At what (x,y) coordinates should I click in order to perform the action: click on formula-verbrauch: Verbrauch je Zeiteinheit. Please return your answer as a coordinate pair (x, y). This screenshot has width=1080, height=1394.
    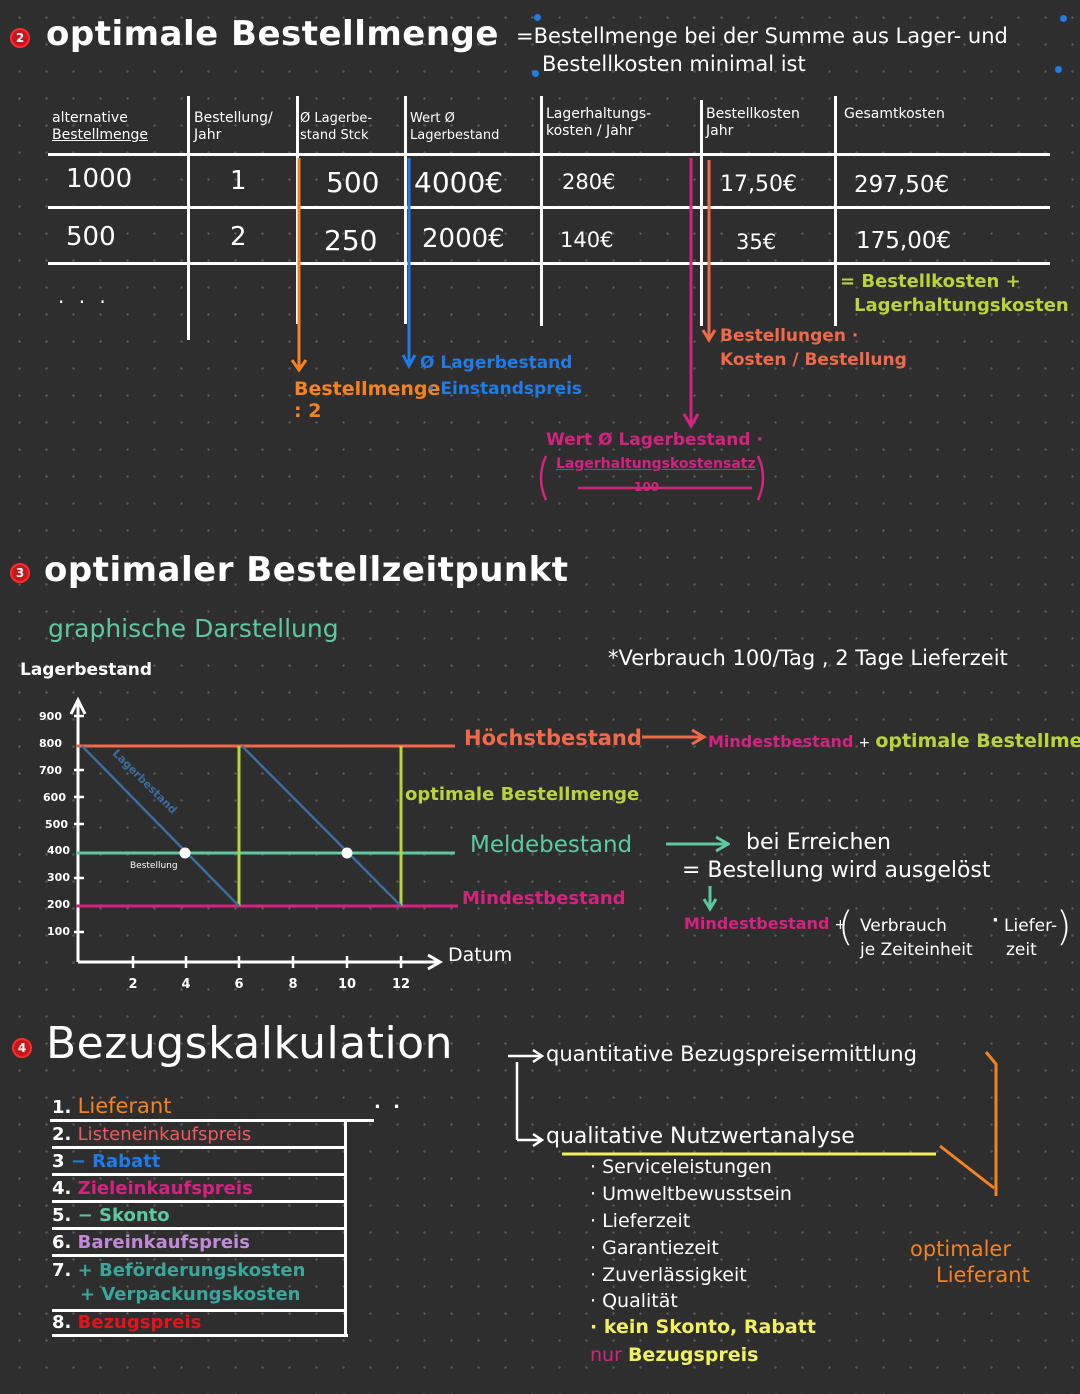
    Looking at the image, I should click on (916, 938).